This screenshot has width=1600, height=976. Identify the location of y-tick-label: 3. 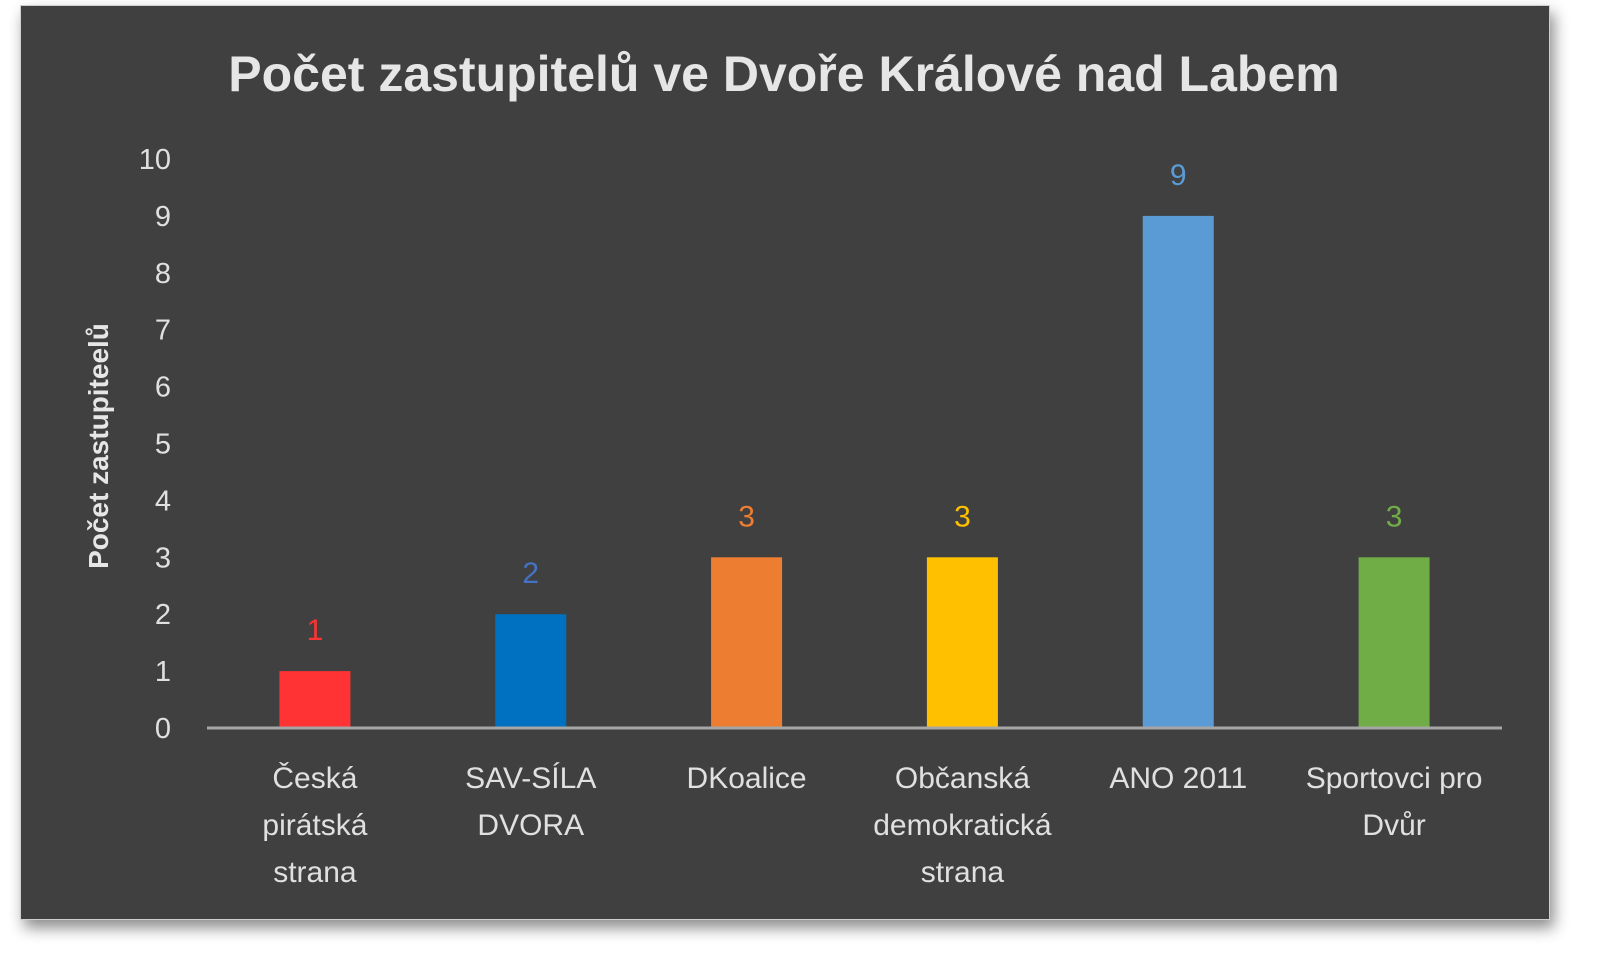
(163, 558).